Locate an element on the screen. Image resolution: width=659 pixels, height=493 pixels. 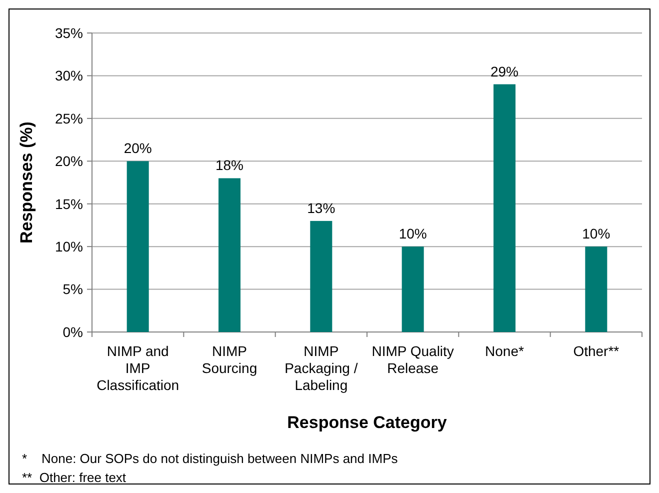
y-tick-label: 25% is located at coordinates (68, 118).